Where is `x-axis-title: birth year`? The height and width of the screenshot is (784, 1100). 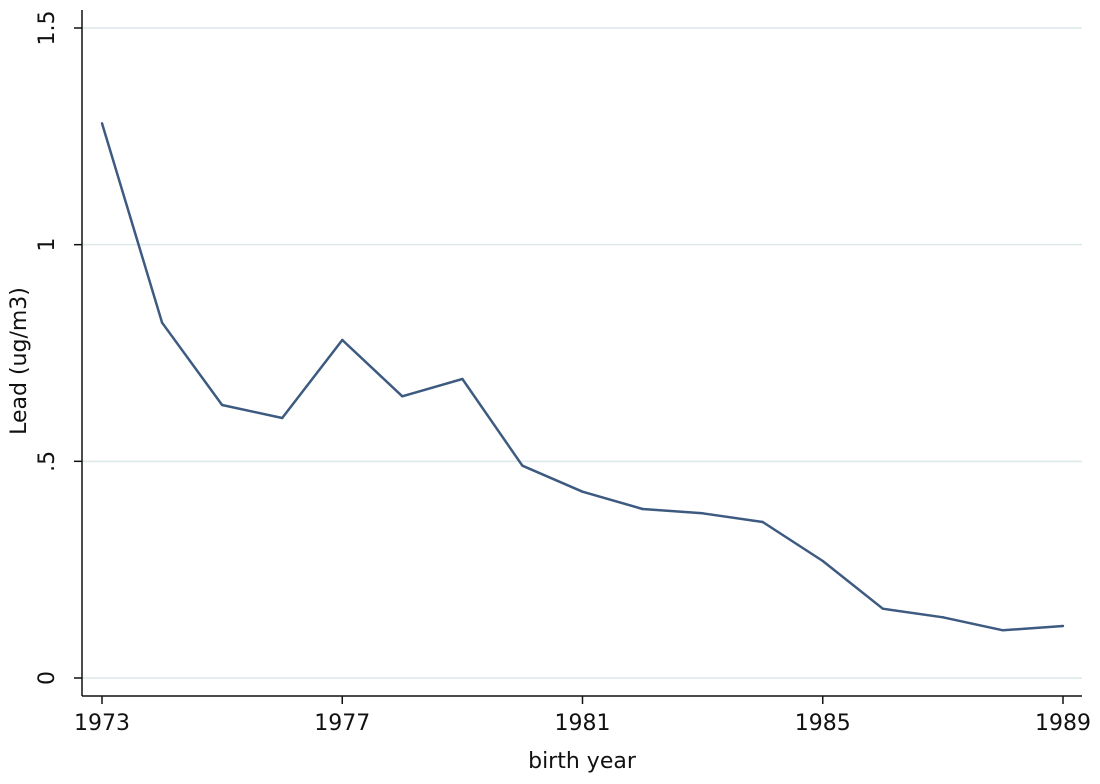
x-axis-title: birth year is located at coordinates (582, 761).